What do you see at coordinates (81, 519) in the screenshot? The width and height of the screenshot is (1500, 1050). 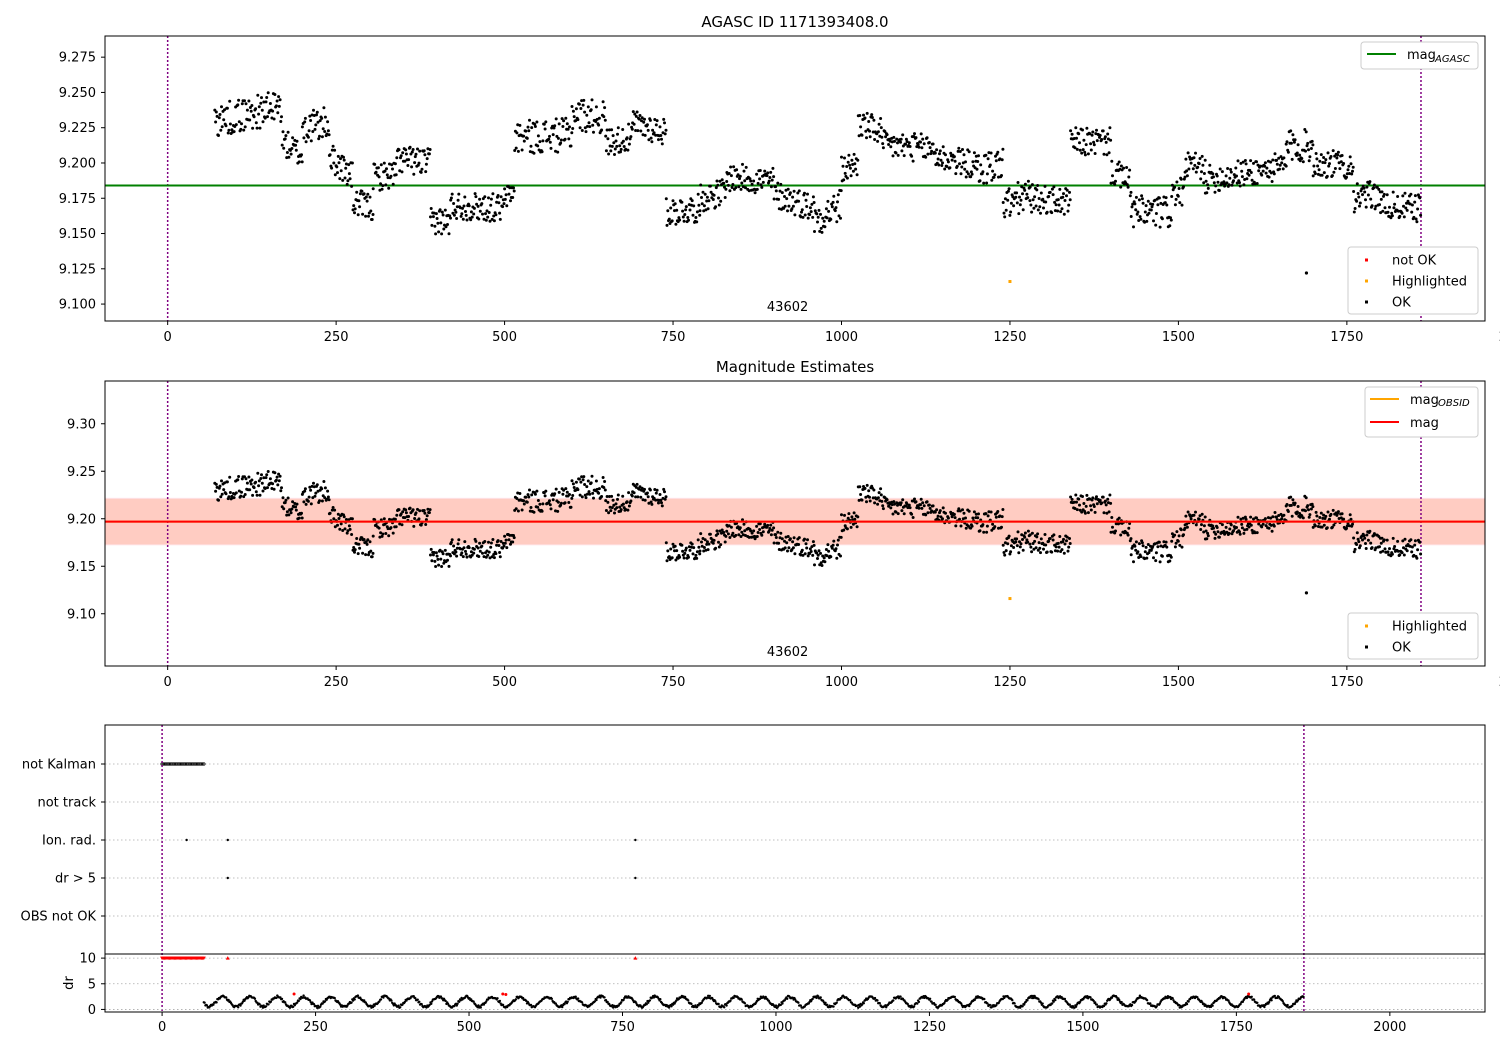 I see `p2-ytick-label: 9.20` at bounding box center [81, 519].